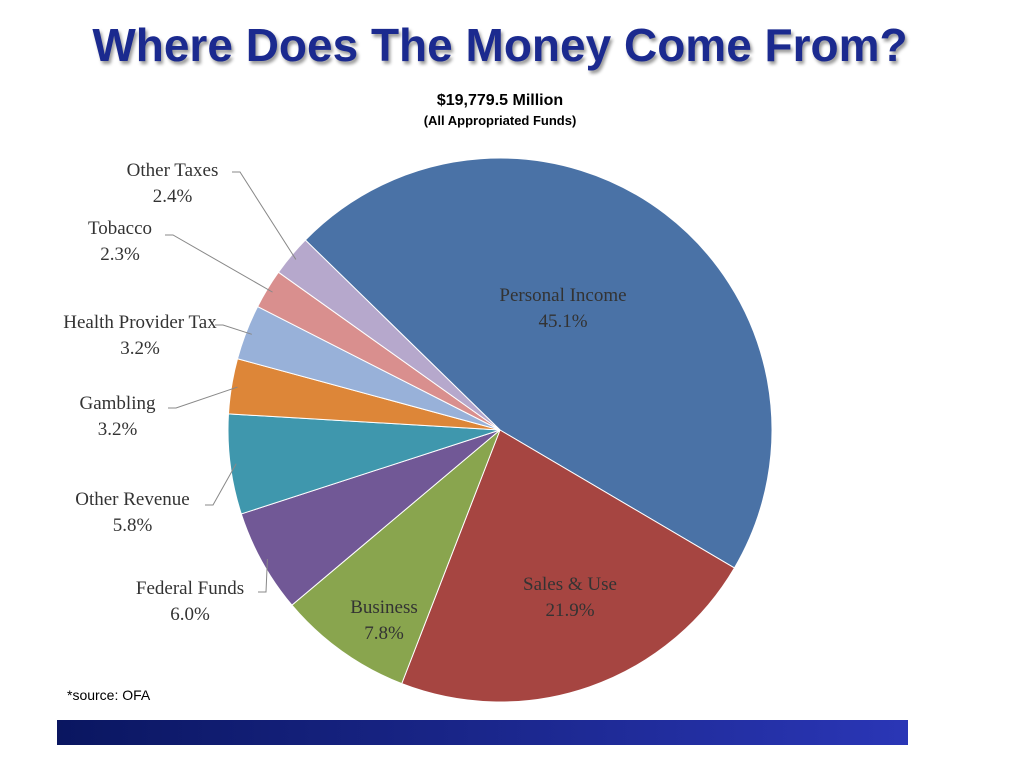  Describe the element at coordinates (117, 417) in the screenshot. I see `slice-label: Gambling 3.2%` at that location.